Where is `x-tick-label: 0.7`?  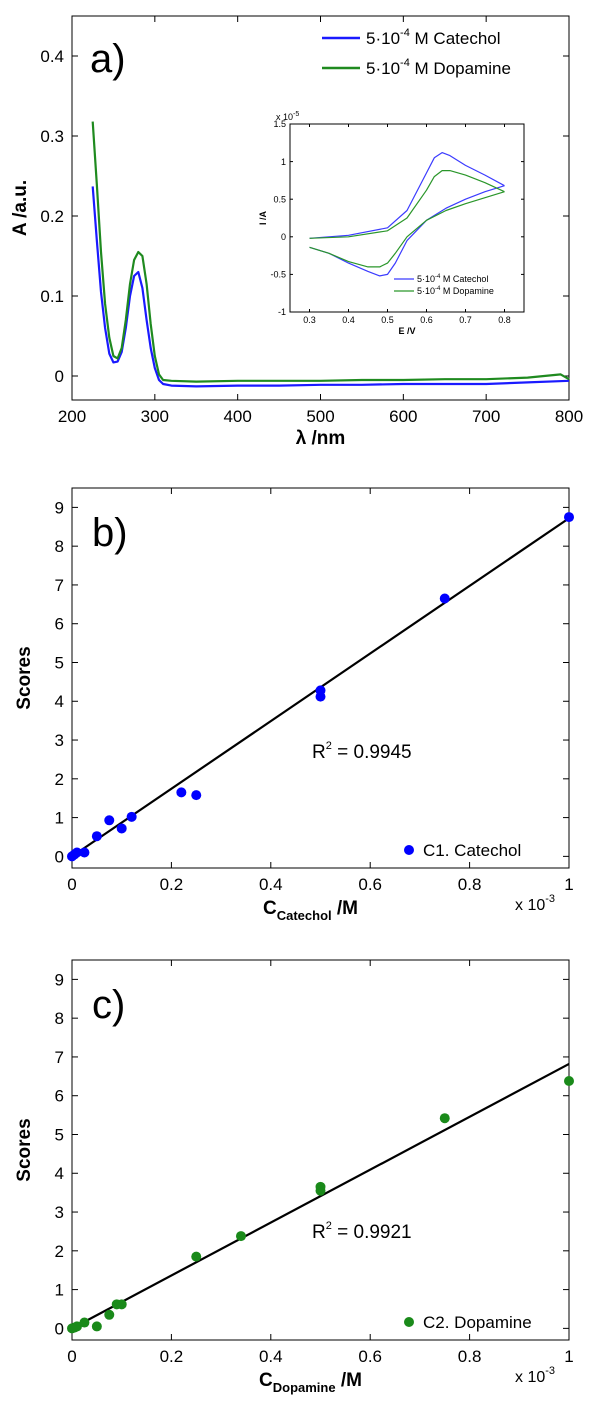
x-tick-label: 0.7 is located at coordinates (465, 320).